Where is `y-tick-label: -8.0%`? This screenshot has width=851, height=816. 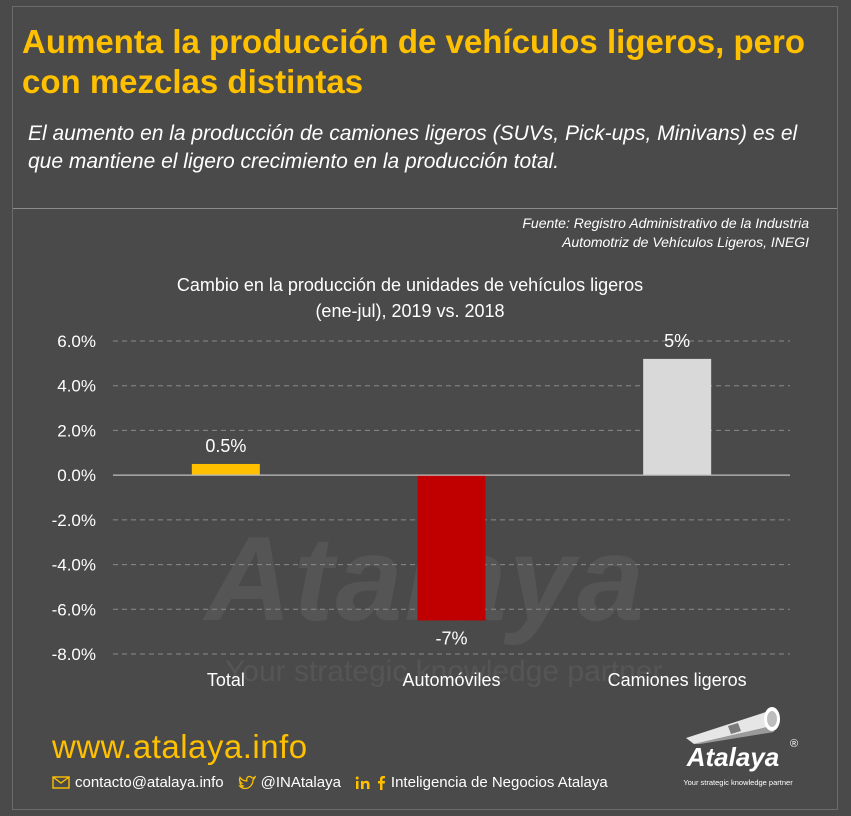 y-tick-label: -8.0% is located at coordinates (74, 654).